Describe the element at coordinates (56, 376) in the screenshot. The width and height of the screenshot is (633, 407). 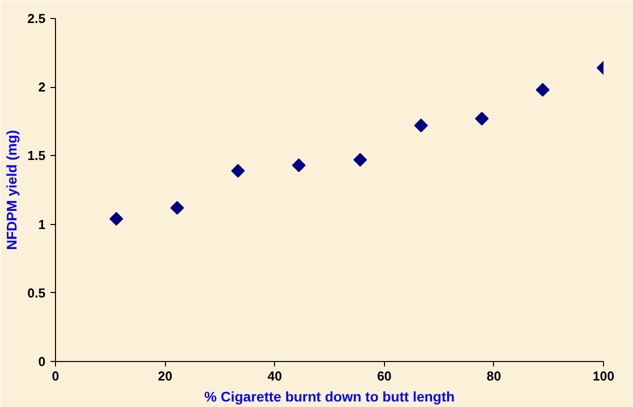
I see `x-tick-label: 0` at that location.